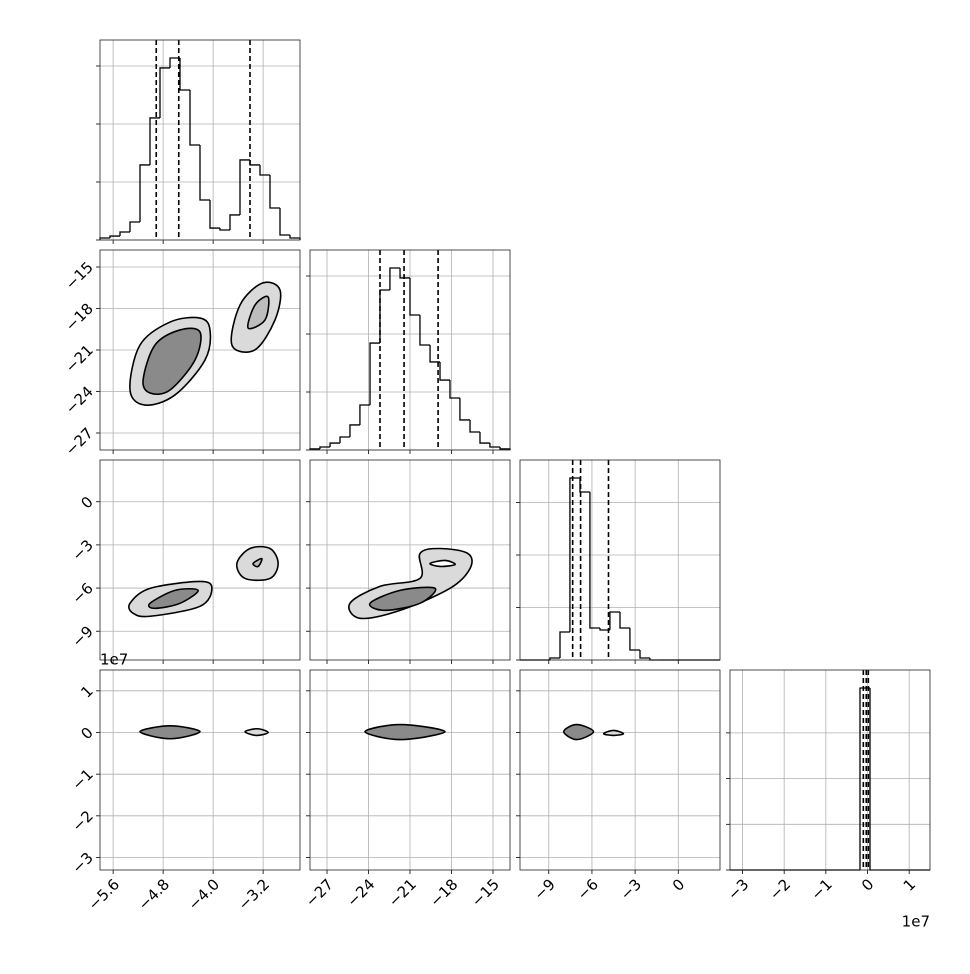 This screenshot has height=974, width=970. What do you see at coordinates (104, 894) in the screenshot?
I see `x-tick-label: −5.6` at bounding box center [104, 894].